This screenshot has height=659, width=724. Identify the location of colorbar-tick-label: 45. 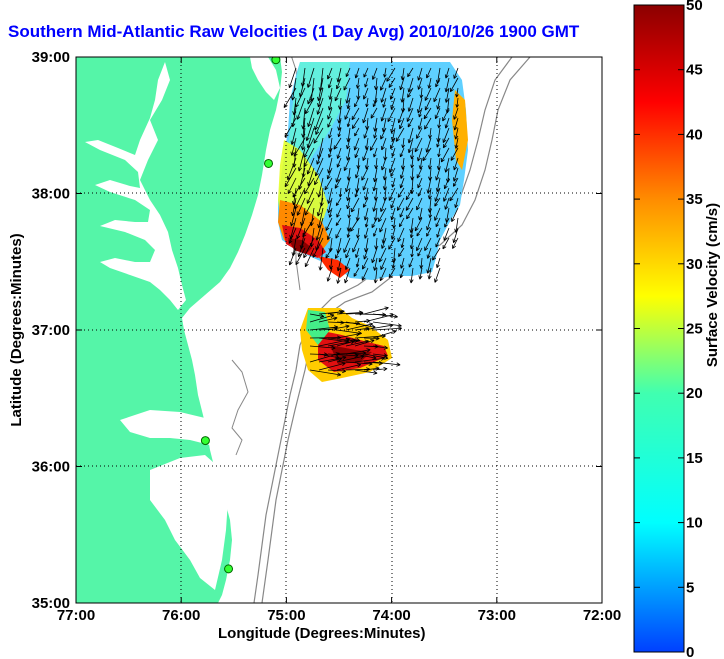
(694, 70).